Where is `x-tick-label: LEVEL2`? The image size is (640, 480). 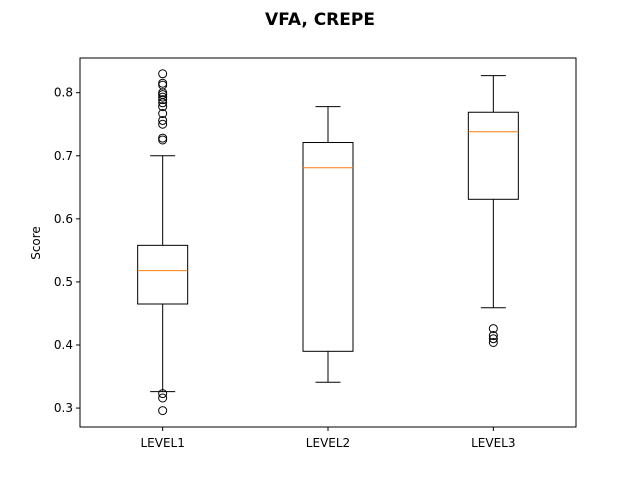
x-tick-label: LEVEL2 is located at coordinates (328, 443).